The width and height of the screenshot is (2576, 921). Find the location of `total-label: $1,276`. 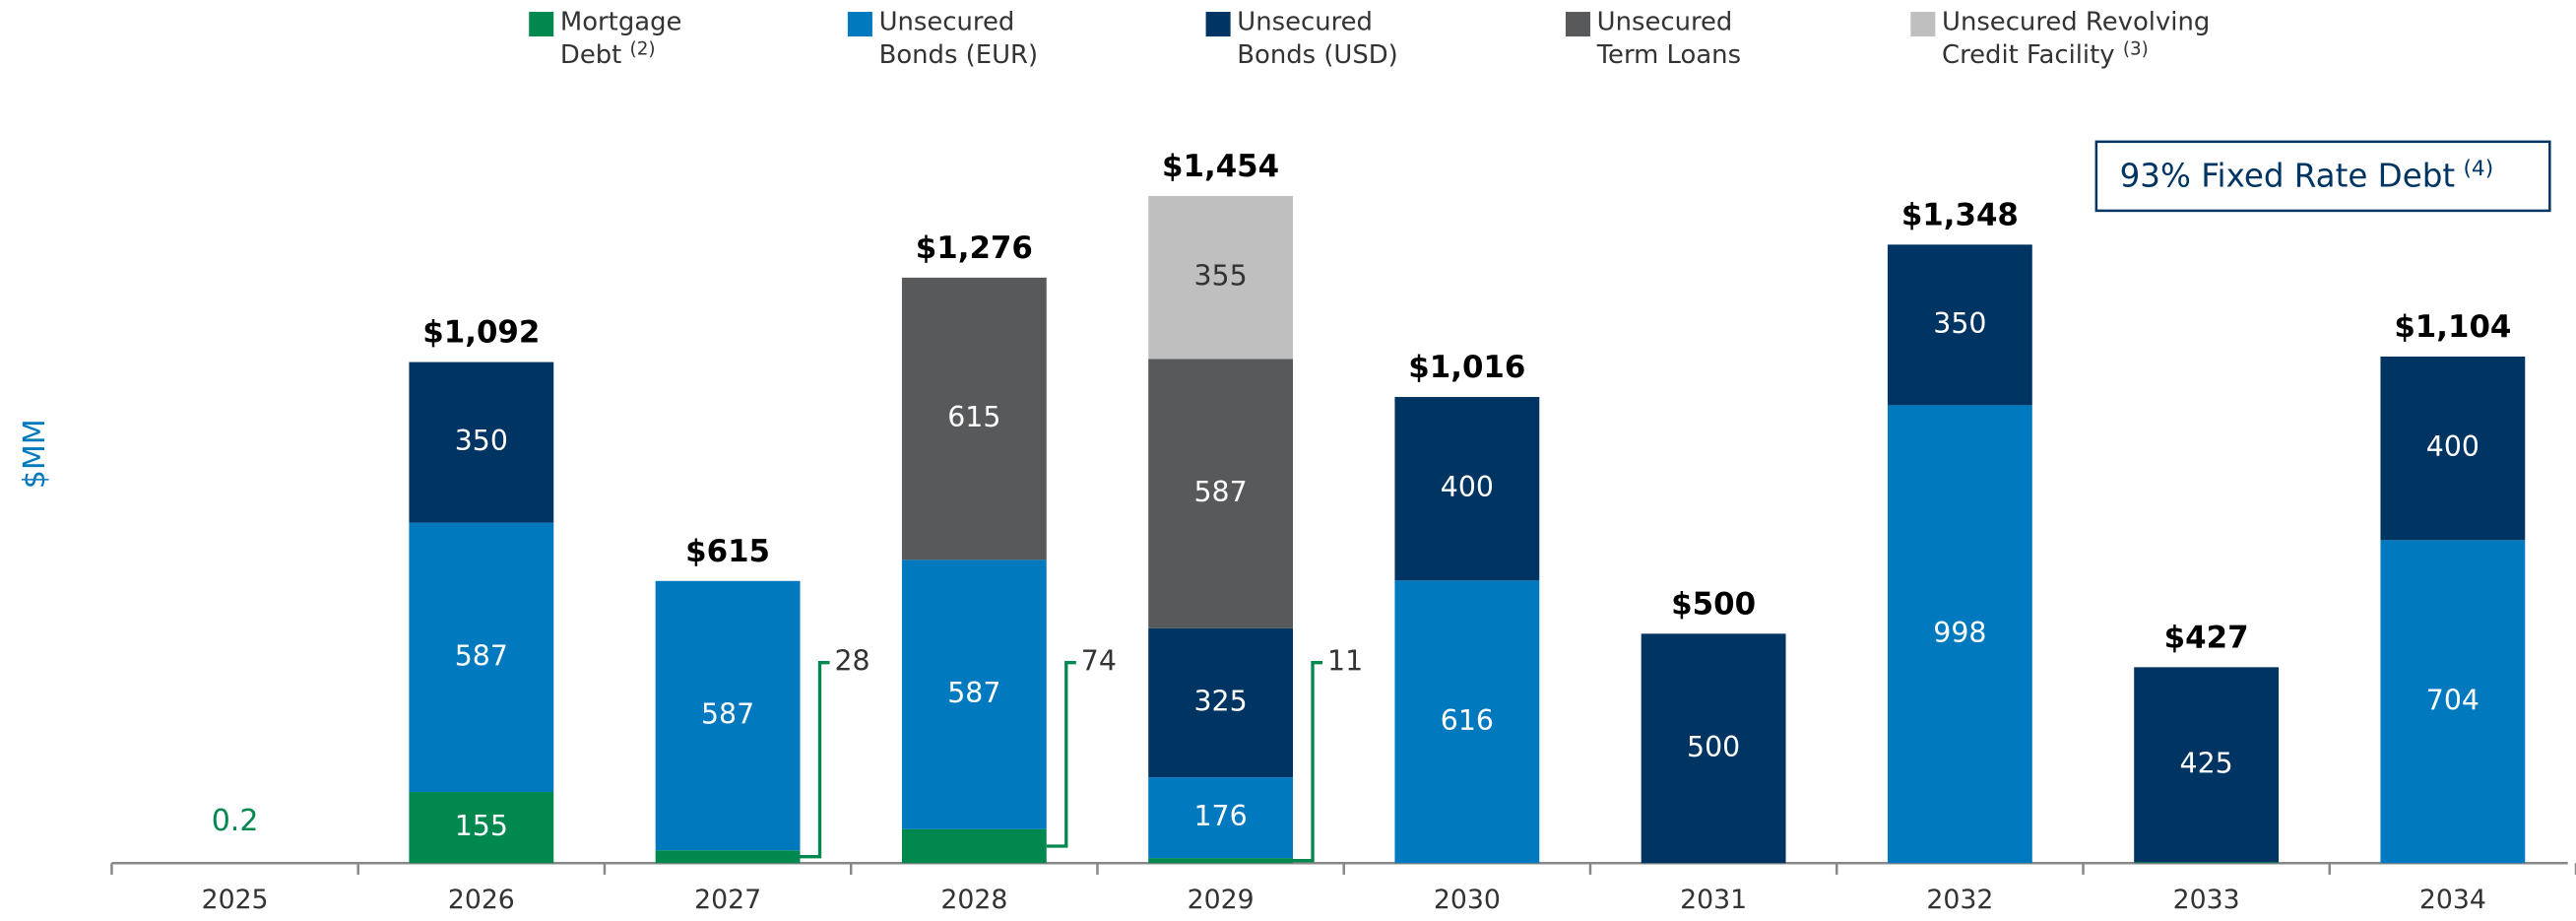

total-label: $1,276 is located at coordinates (974, 248).